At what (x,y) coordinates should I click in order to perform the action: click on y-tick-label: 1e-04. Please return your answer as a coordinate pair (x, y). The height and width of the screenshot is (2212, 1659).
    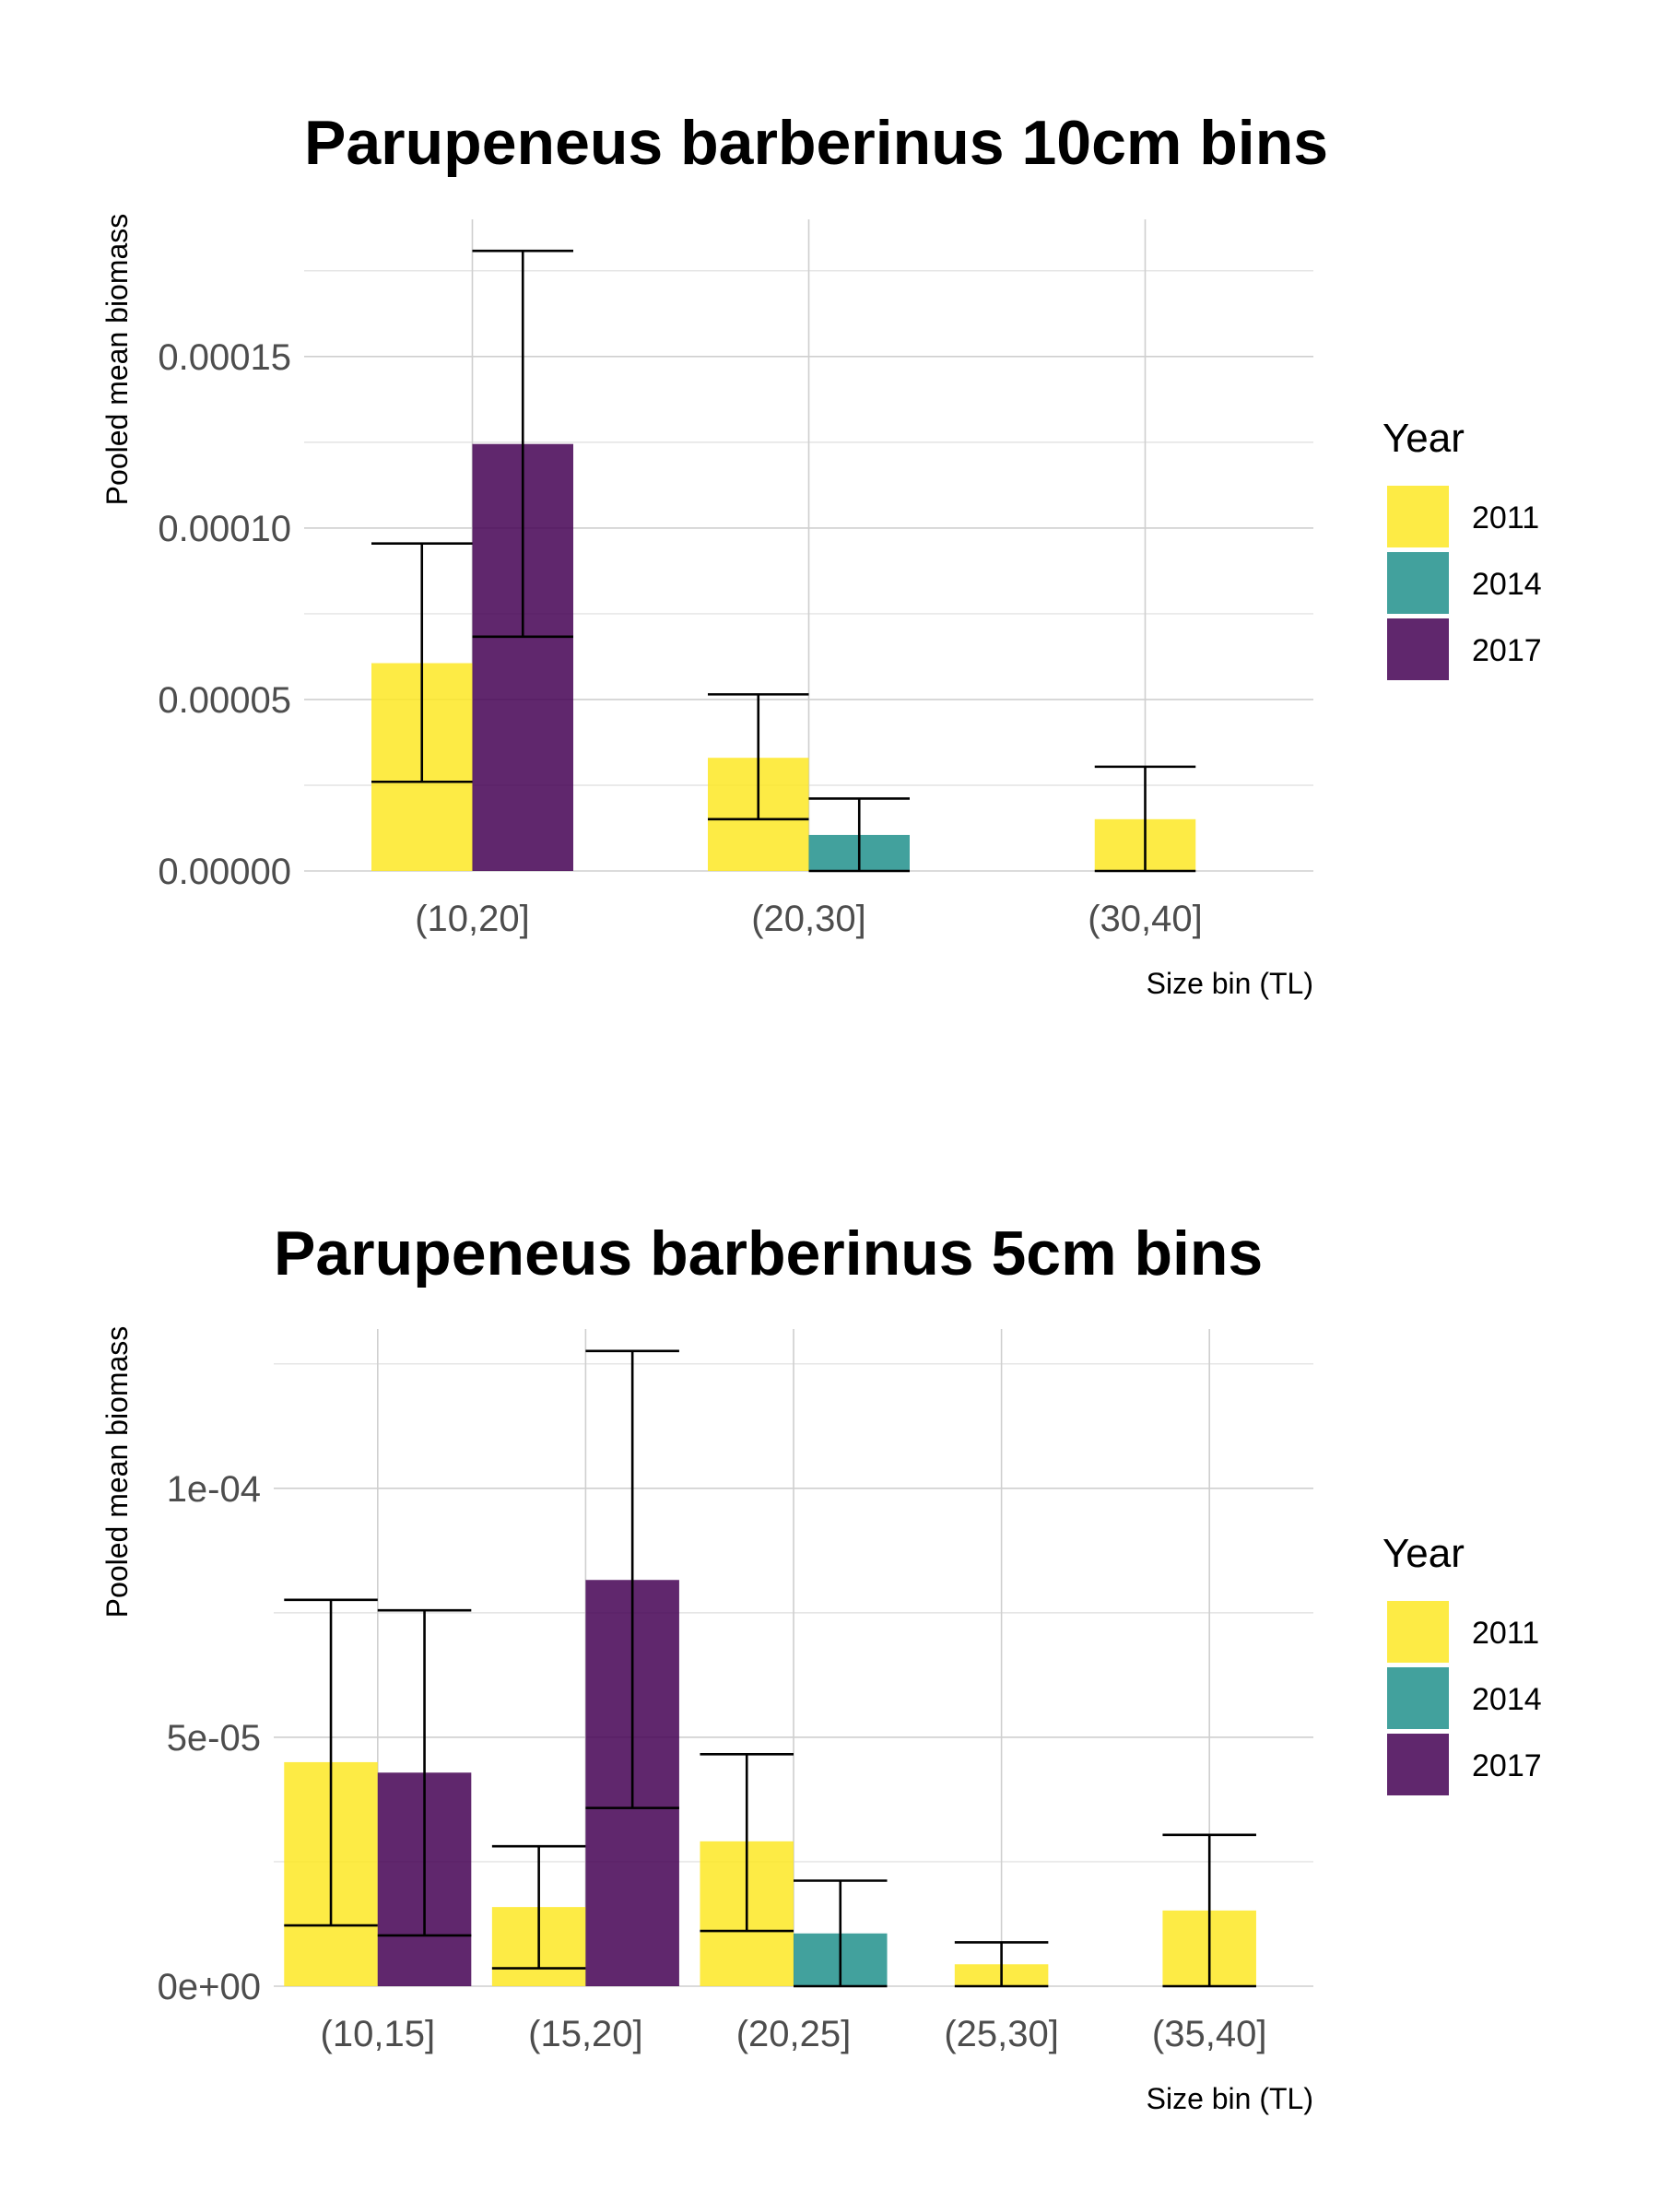
    Looking at the image, I should click on (214, 1489).